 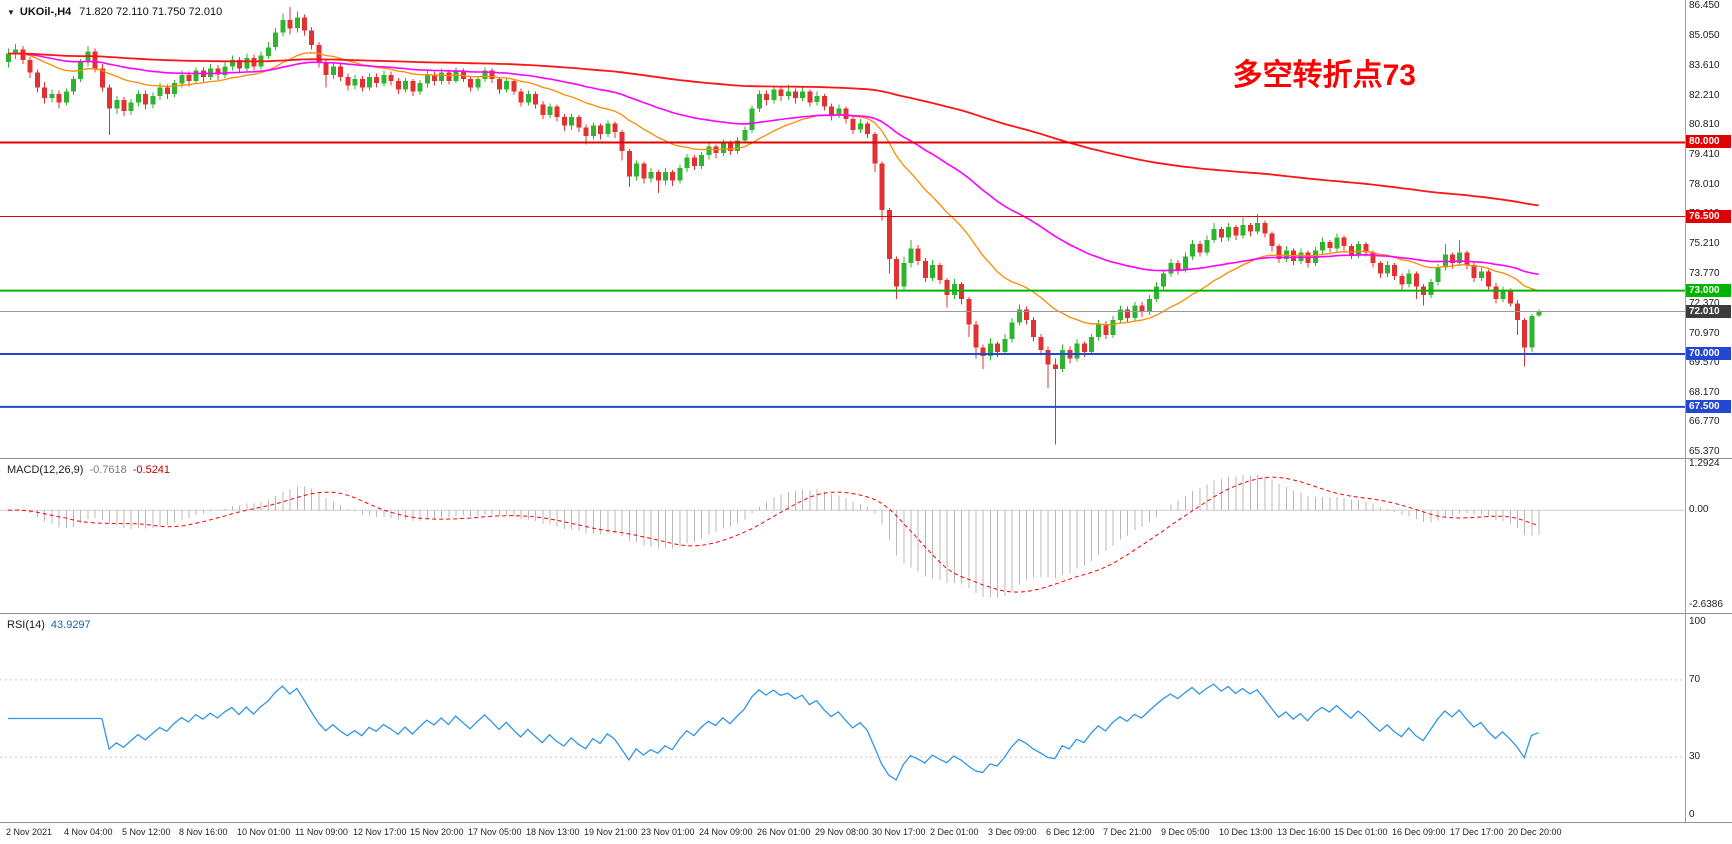 I want to click on chart-header: ▼ UKOil-,H4 71.820 72.110 71.750 72.010, so click(x=114, y=12).